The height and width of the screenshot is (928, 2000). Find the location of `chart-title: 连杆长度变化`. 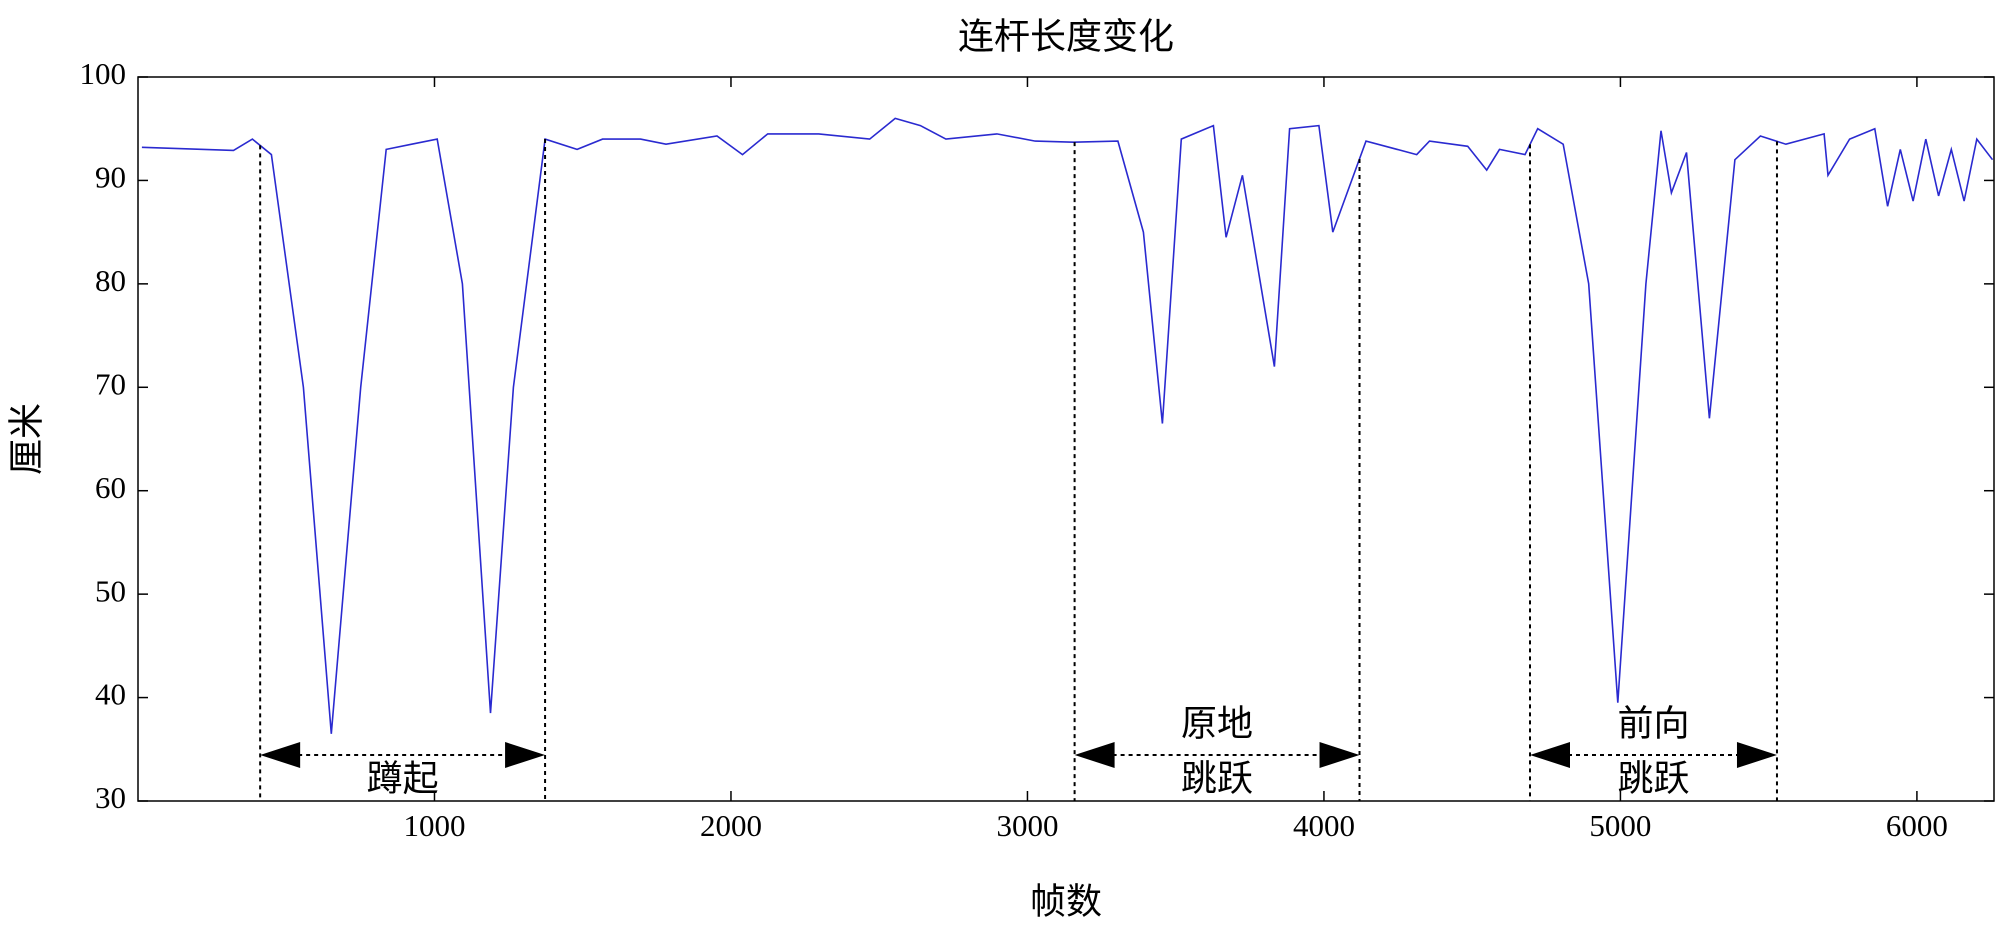

chart-title: 连杆长度变化 is located at coordinates (1066, 36).